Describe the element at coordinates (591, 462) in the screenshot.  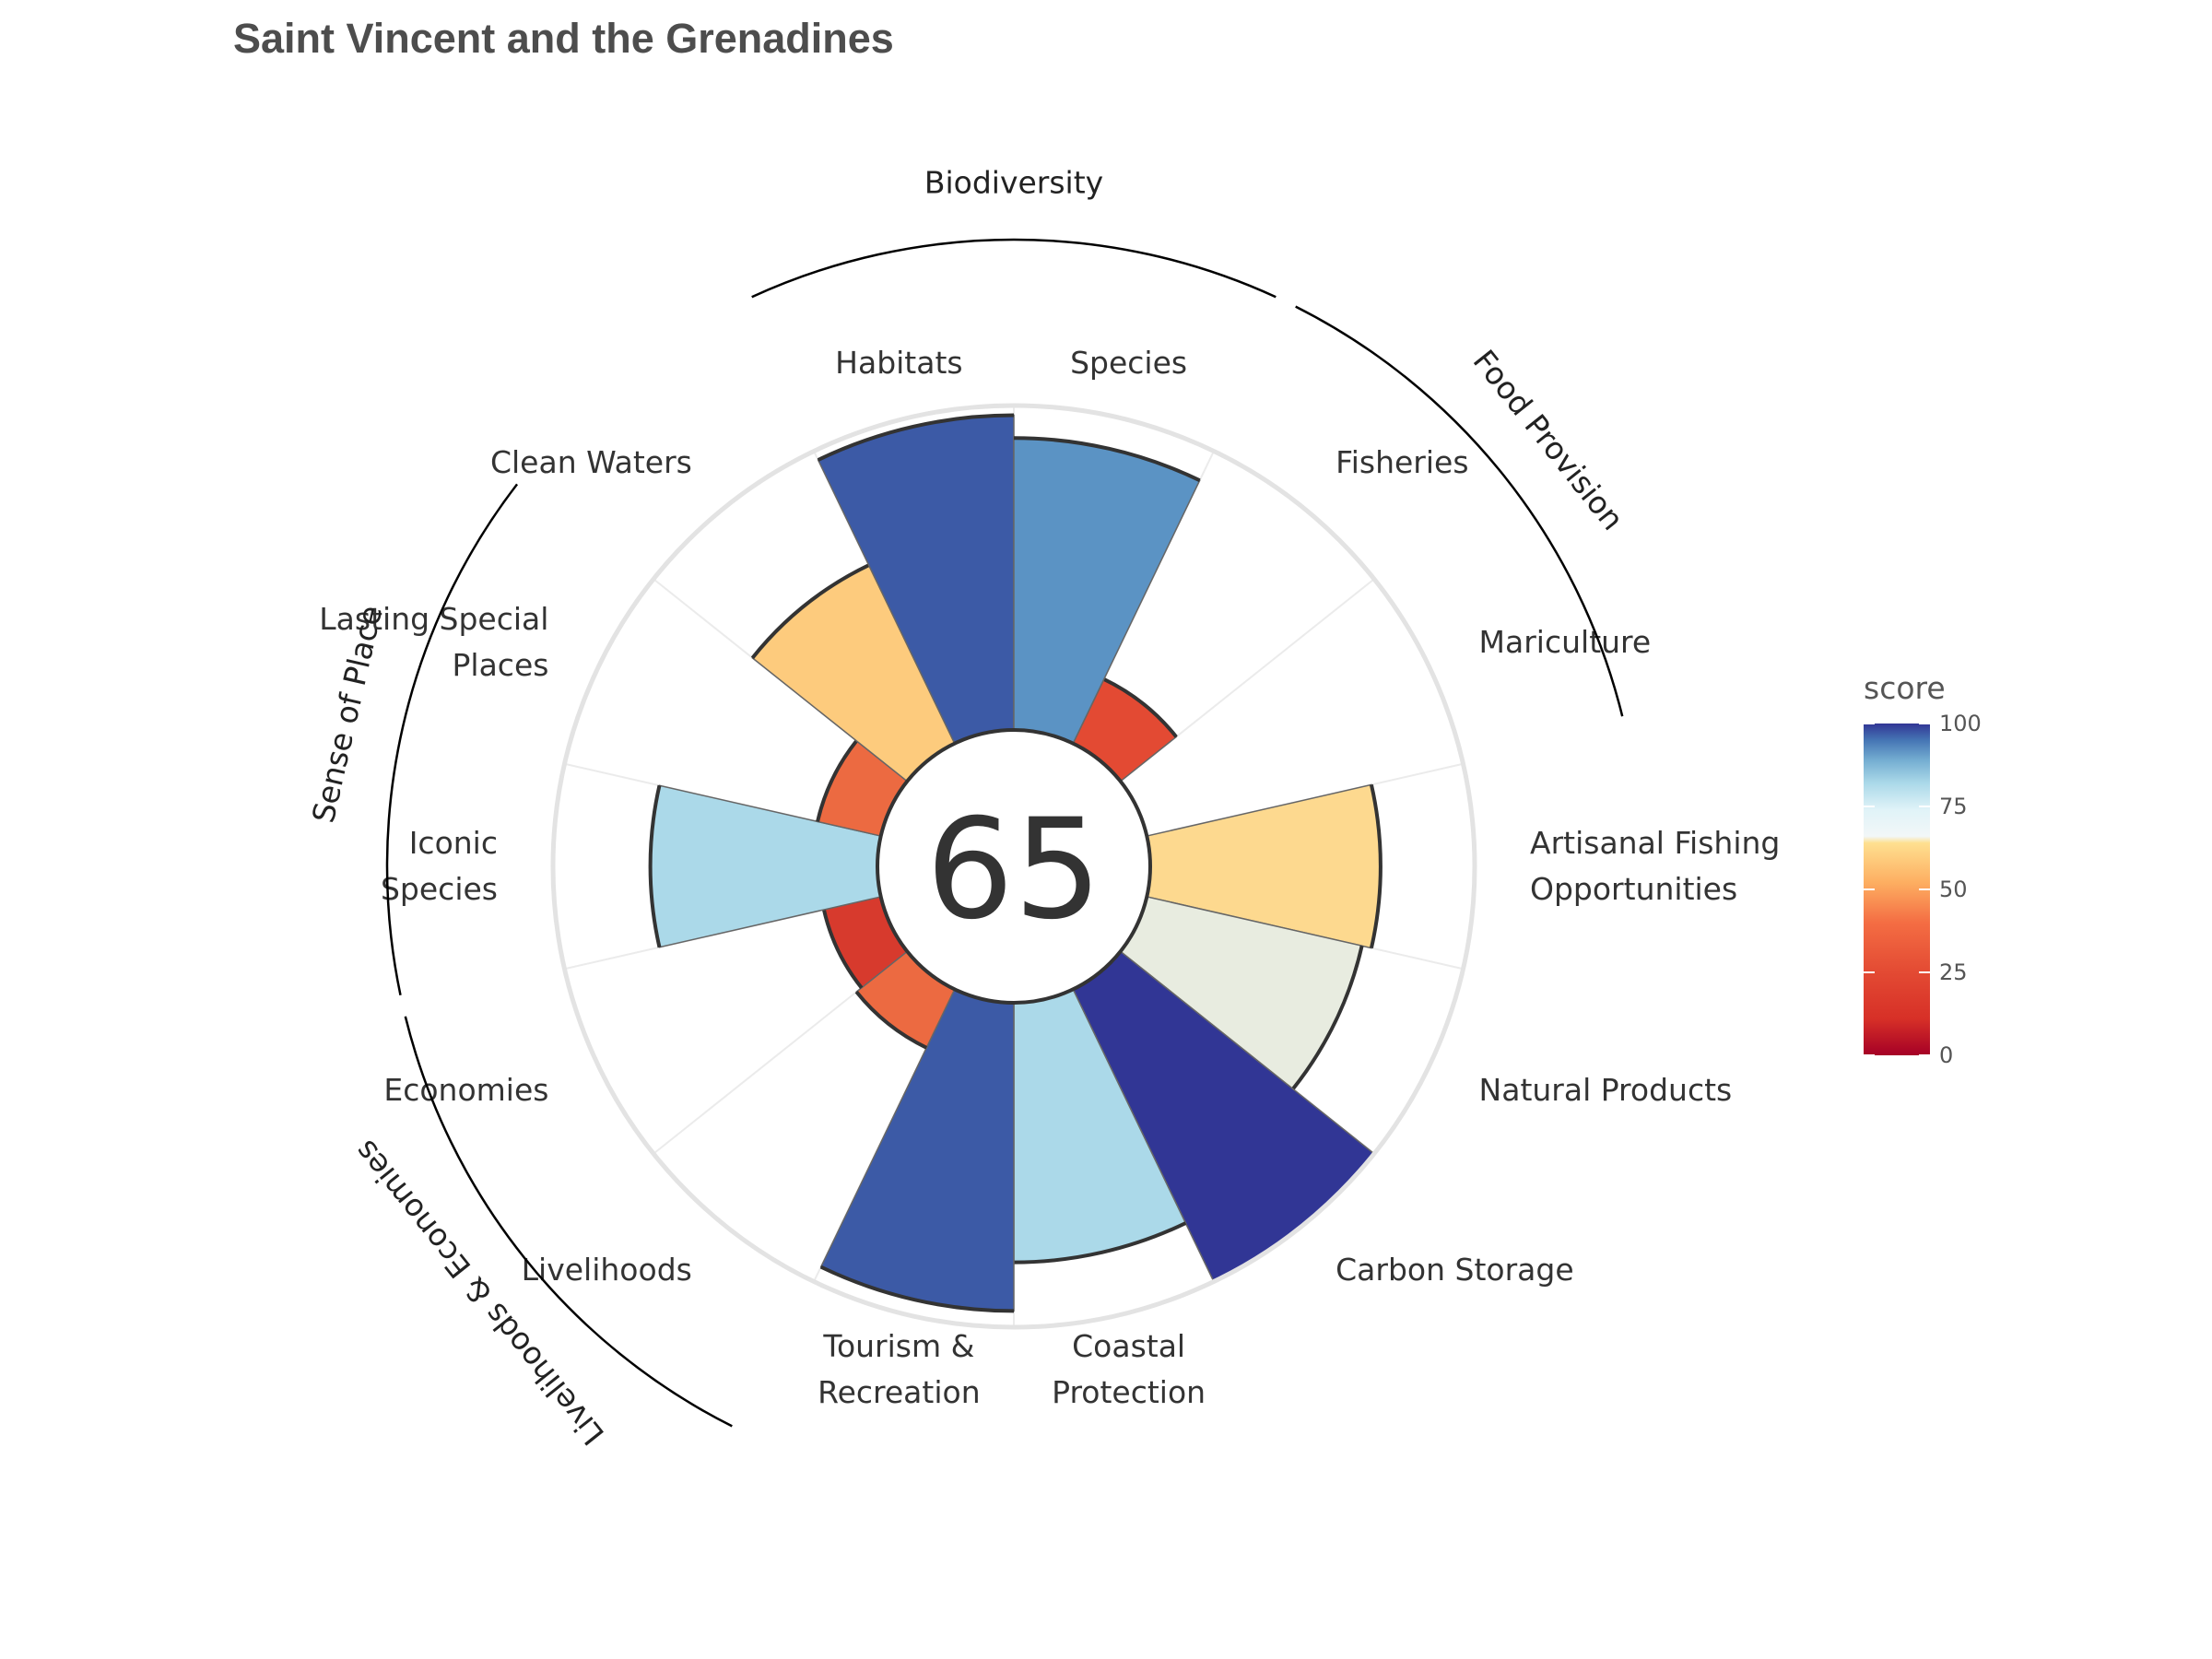
I see `petal-label: Clean Waters` at that location.